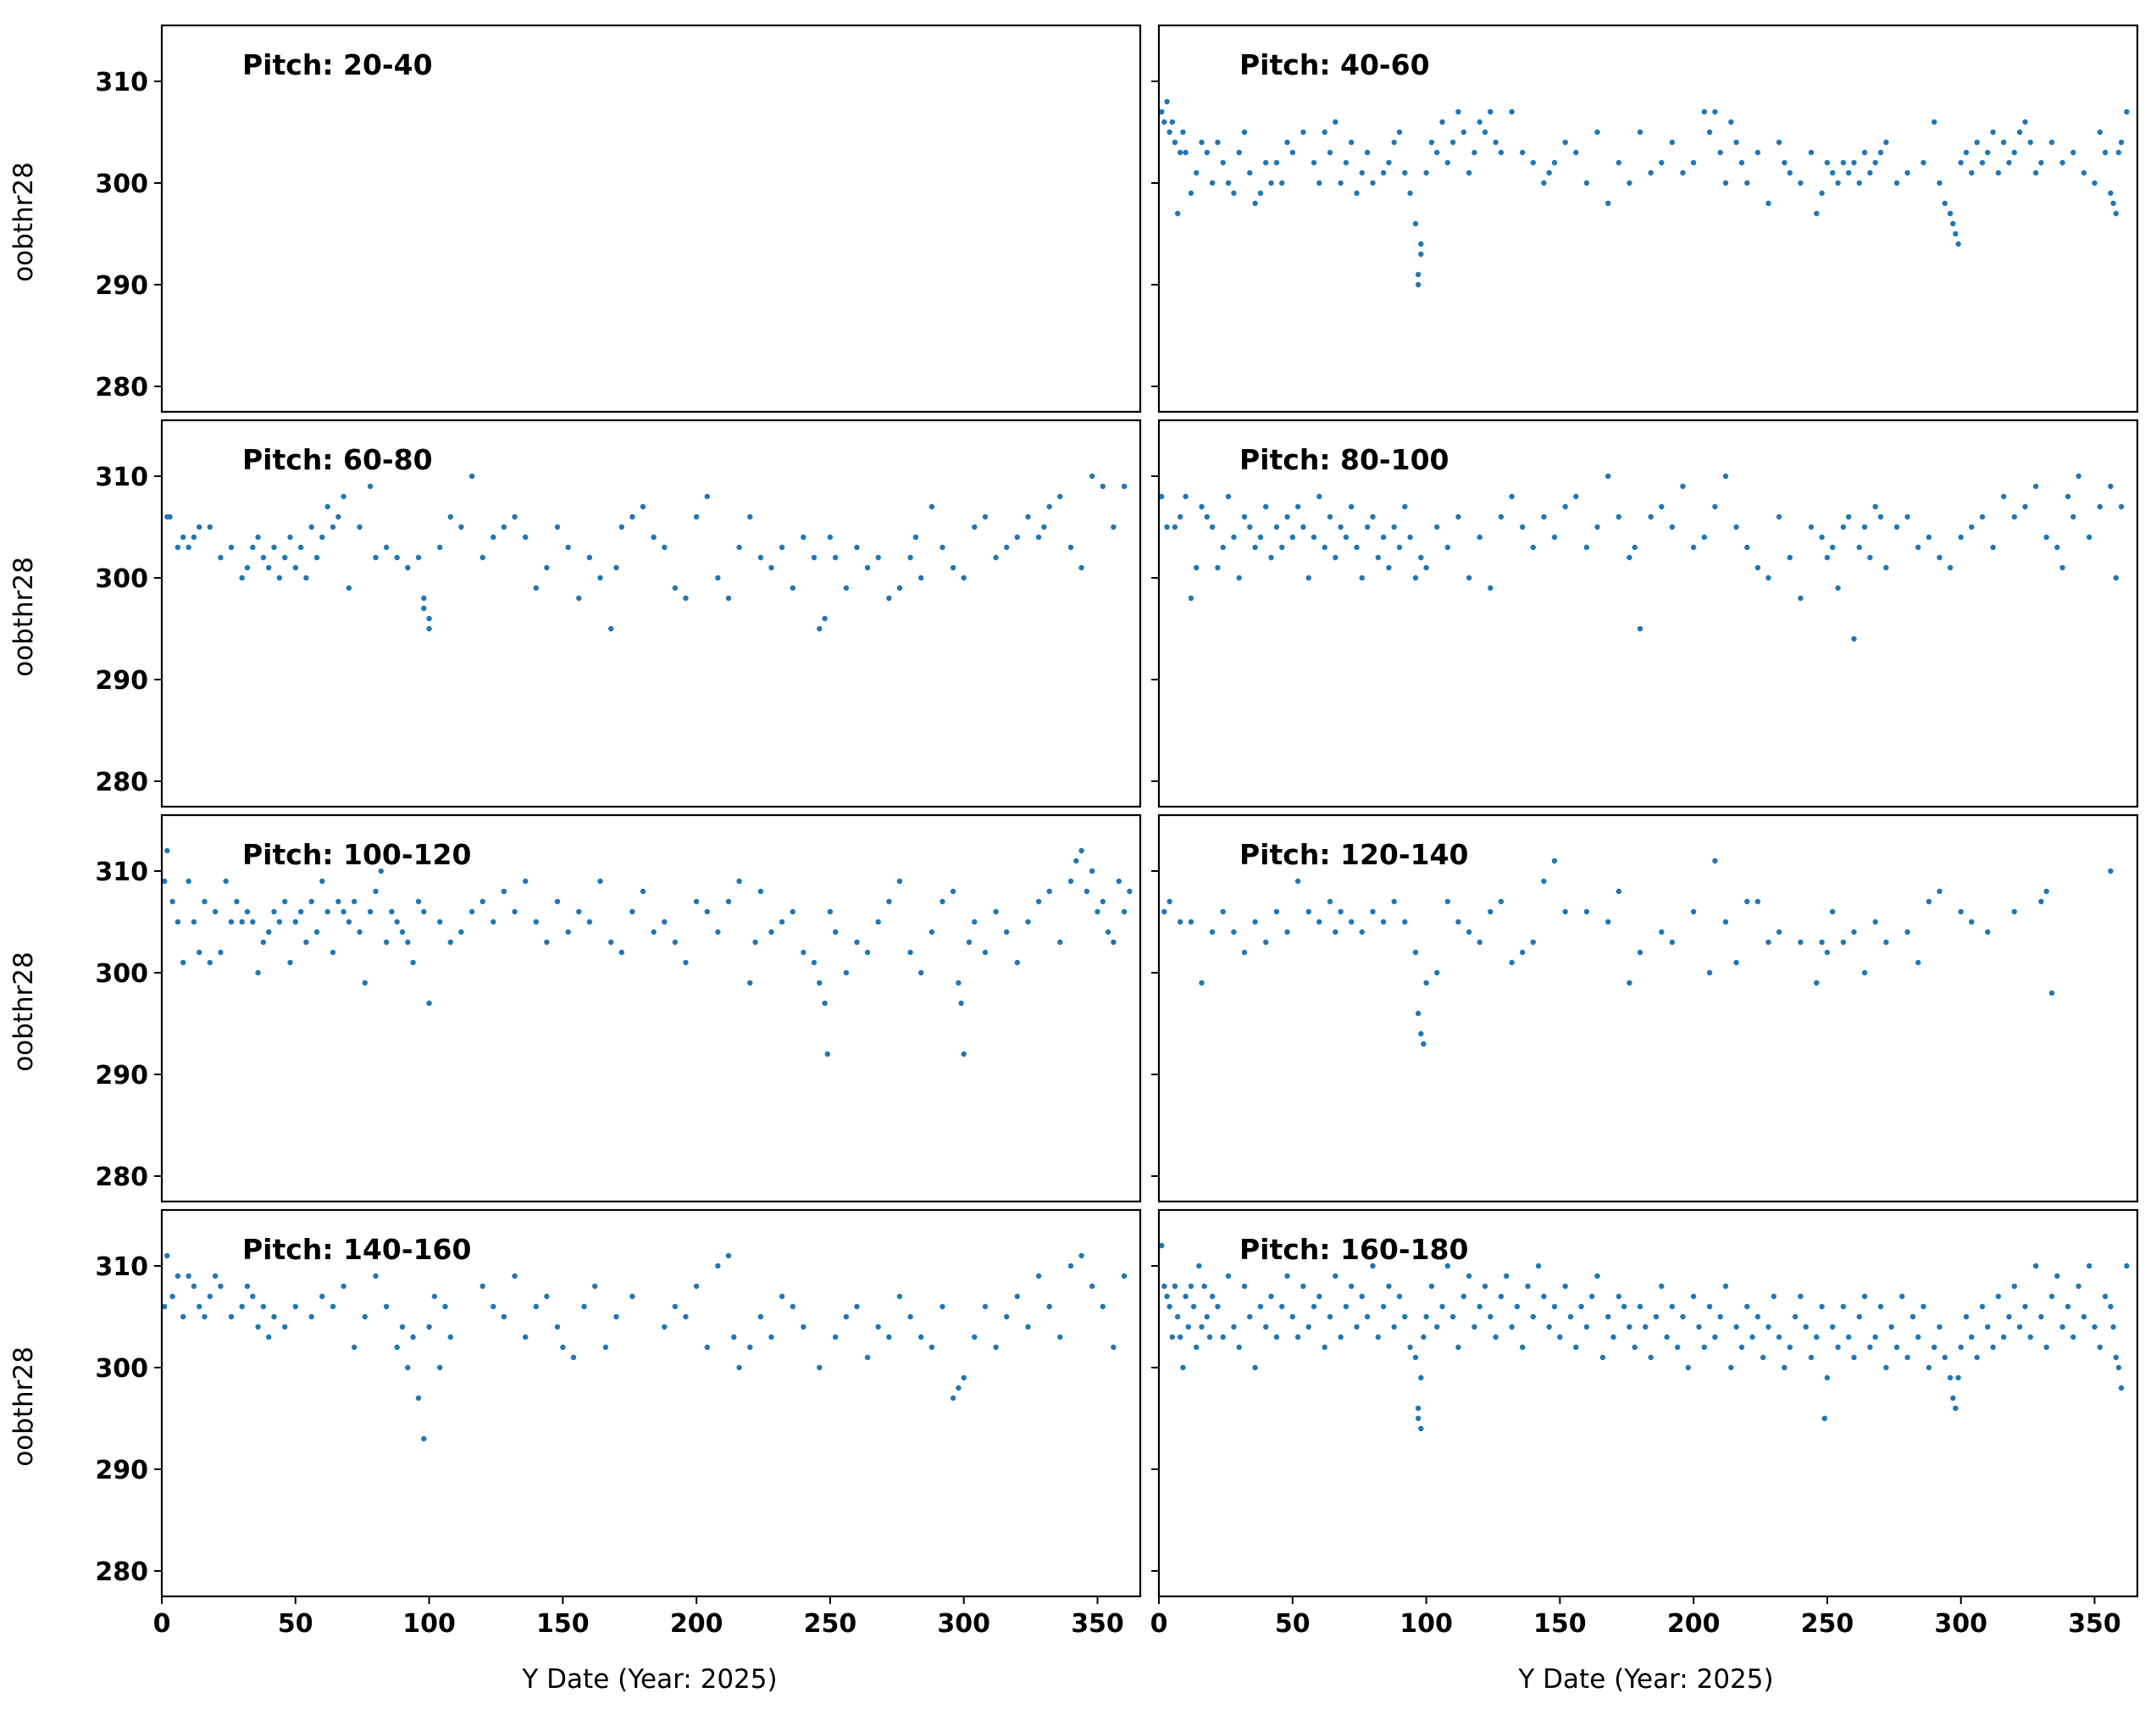  Describe the element at coordinates (1645, 1008) in the screenshot. I see `panel: Pitch: 120-140` at that location.